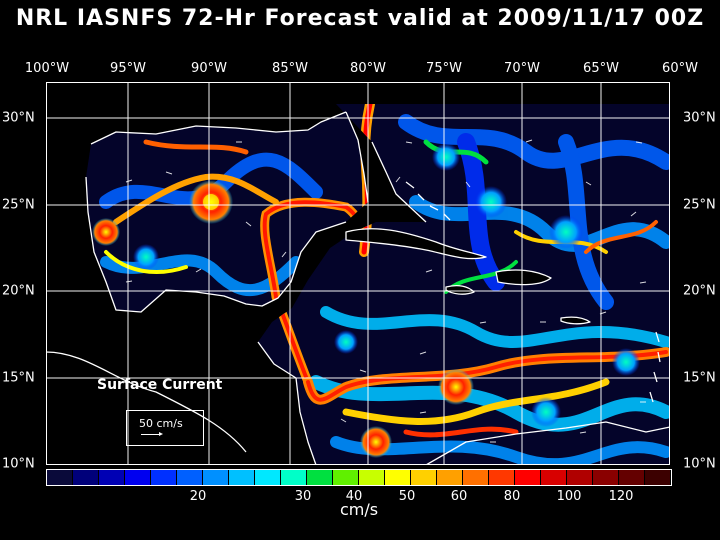 Image resolution: width=720 pixels, height=540 pixels. What do you see at coordinates (359, 509) in the screenshot?
I see `colorbar-units: cm/s` at bounding box center [359, 509].